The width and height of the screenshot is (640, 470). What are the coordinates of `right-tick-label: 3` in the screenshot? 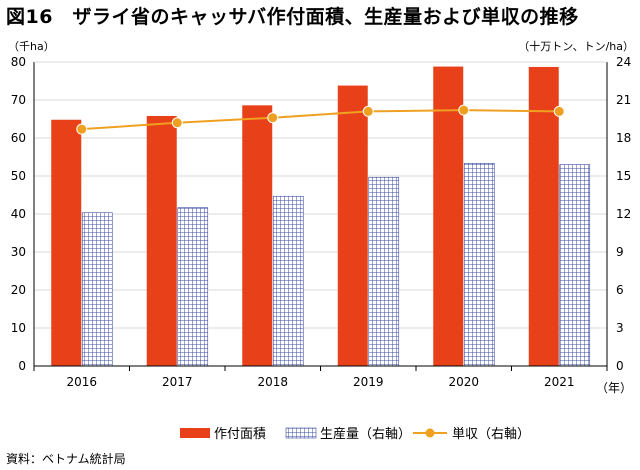 It's located at (620, 328).